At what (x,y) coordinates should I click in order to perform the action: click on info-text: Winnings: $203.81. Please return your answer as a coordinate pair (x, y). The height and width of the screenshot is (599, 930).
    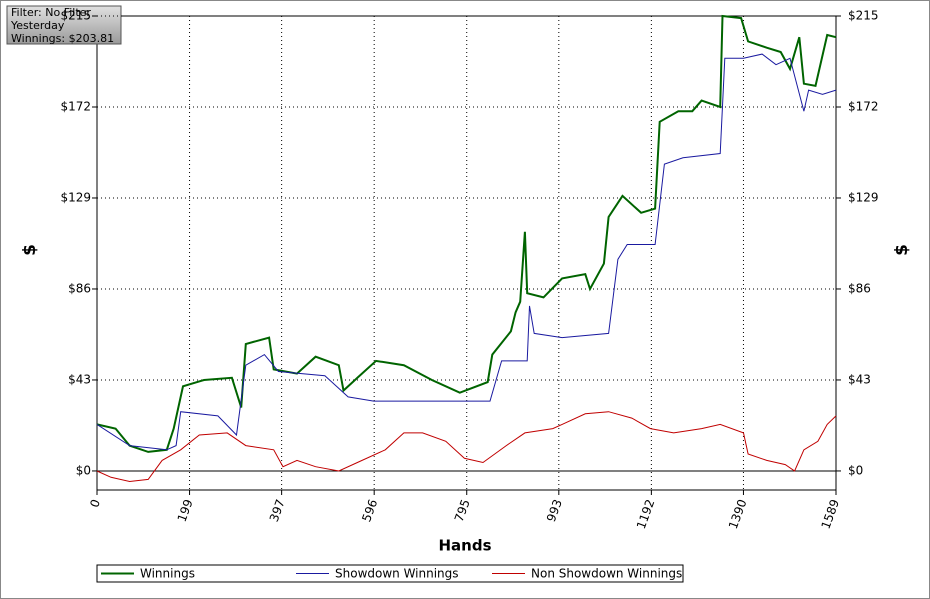
    Looking at the image, I should click on (62, 38).